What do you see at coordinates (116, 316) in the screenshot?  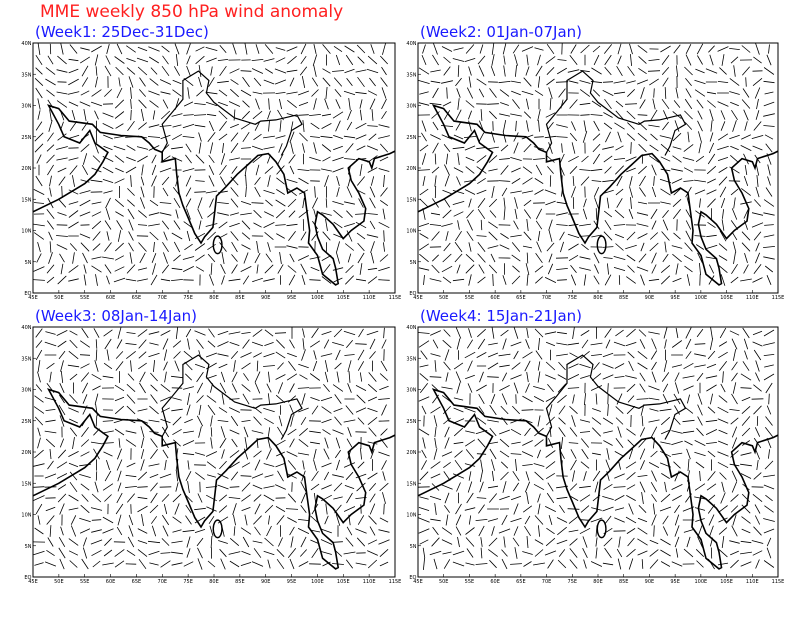 I see `panel-title: (Week3: 08Jan-14Jan)` at bounding box center [116, 316].